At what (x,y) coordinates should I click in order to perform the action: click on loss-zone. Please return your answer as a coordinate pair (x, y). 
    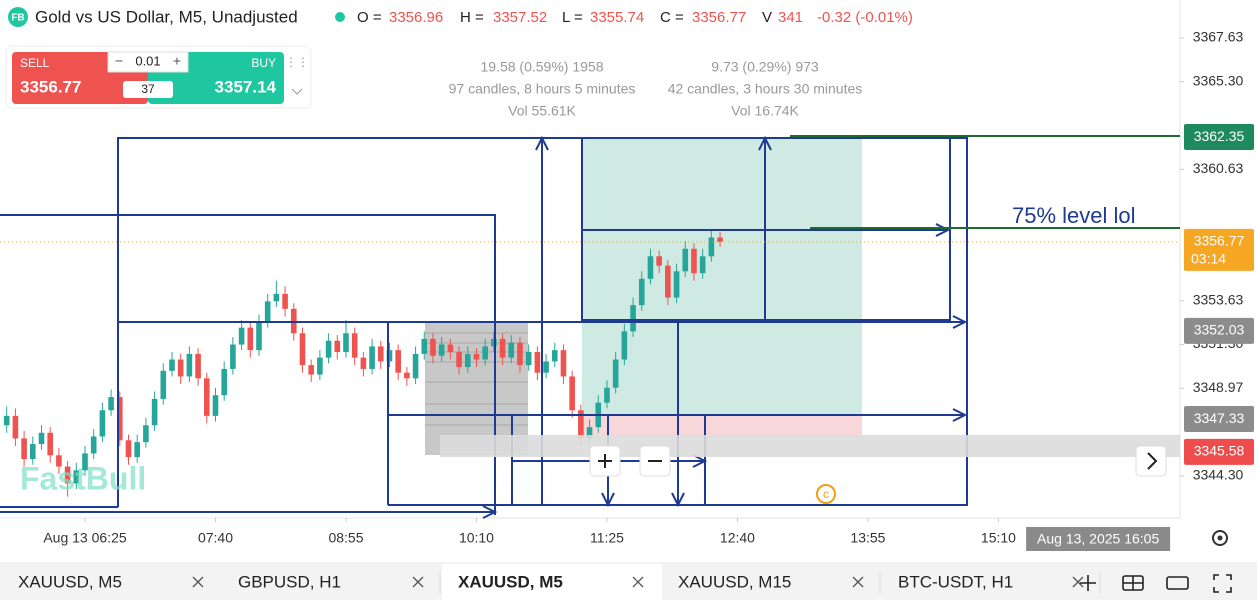
    Looking at the image, I should click on (722, 425).